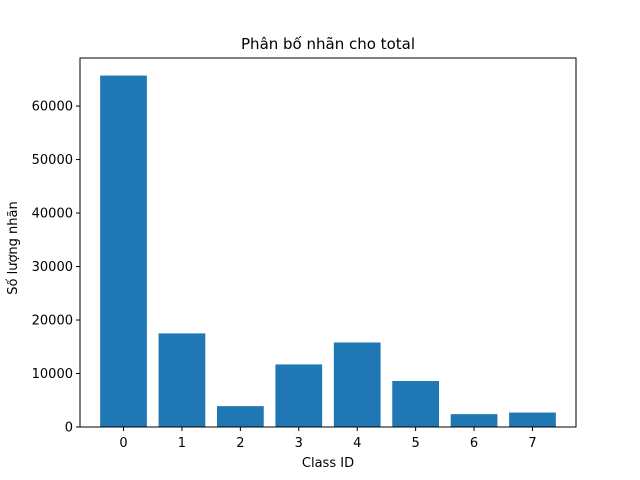 This screenshot has width=640, height=480. What do you see at coordinates (52, 267) in the screenshot?
I see `y-tick-label: 30000` at bounding box center [52, 267].